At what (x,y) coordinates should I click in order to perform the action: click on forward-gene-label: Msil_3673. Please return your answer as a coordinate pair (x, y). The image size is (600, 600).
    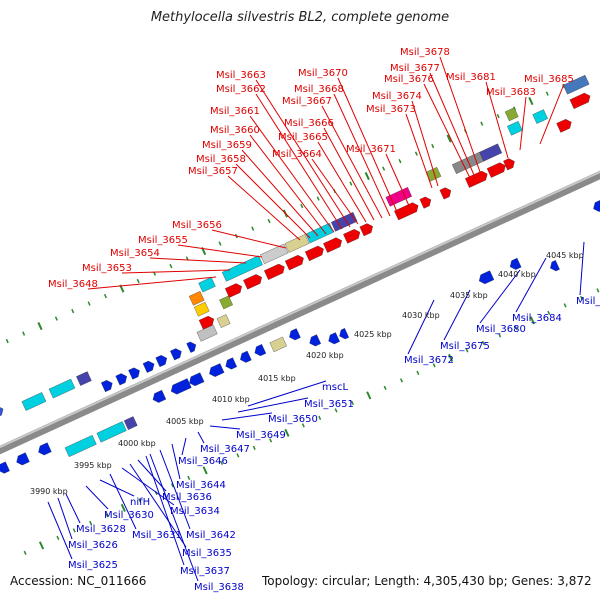
    Looking at the image, I should click on (391, 109).